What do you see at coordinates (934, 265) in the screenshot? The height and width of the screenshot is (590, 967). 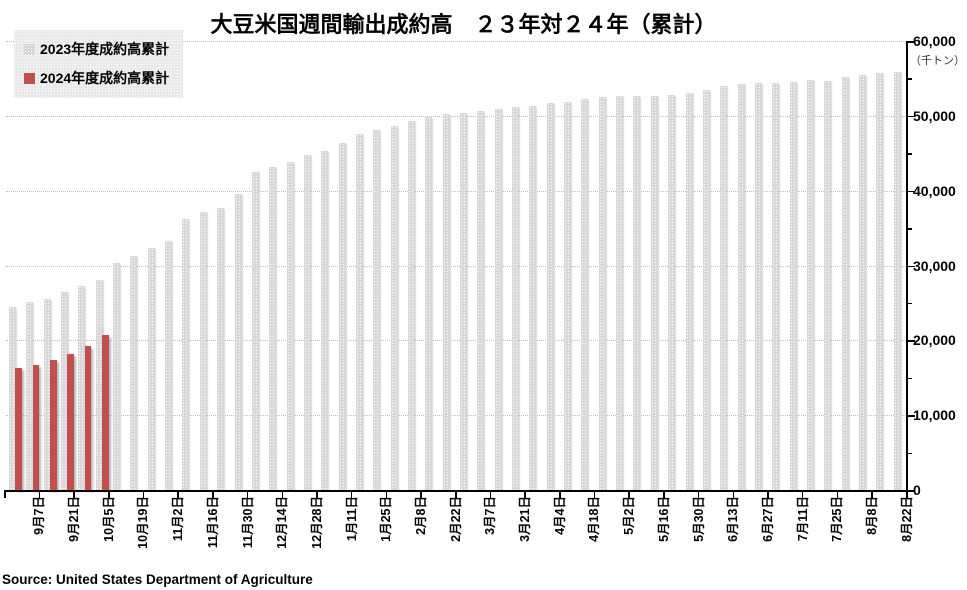 I see `y-tick-label: 30,000` at bounding box center [934, 265].